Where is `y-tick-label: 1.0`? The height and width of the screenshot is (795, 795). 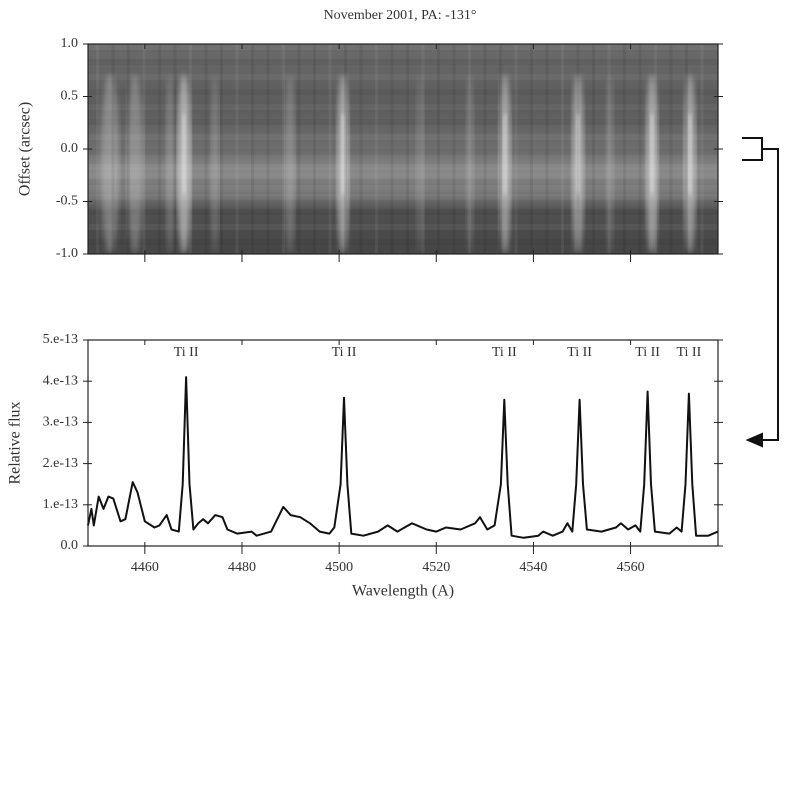 y-tick-label: 1.0 is located at coordinates (70, 43).